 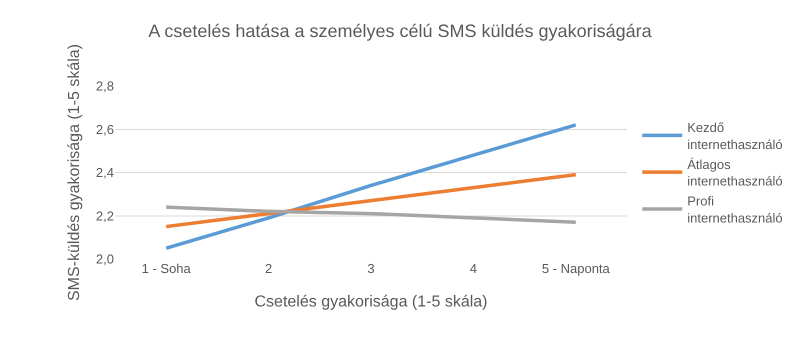 What do you see at coordinates (474, 268) in the screenshot?
I see `x-tick-label: 4` at bounding box center [474, 268].